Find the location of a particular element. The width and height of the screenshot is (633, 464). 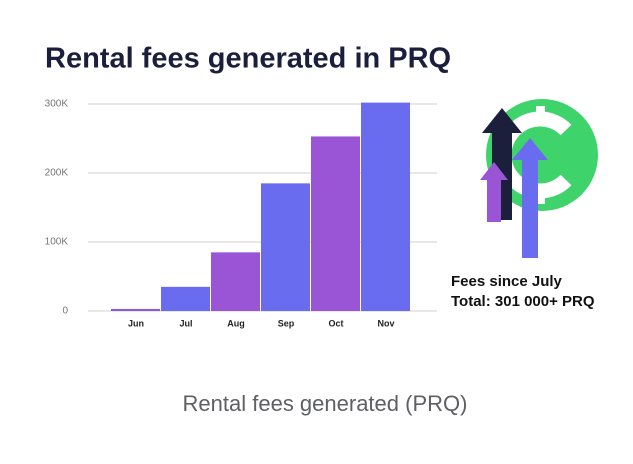

annotation: Total: 301 000+ PRQ is located at coordinates (523, 301).